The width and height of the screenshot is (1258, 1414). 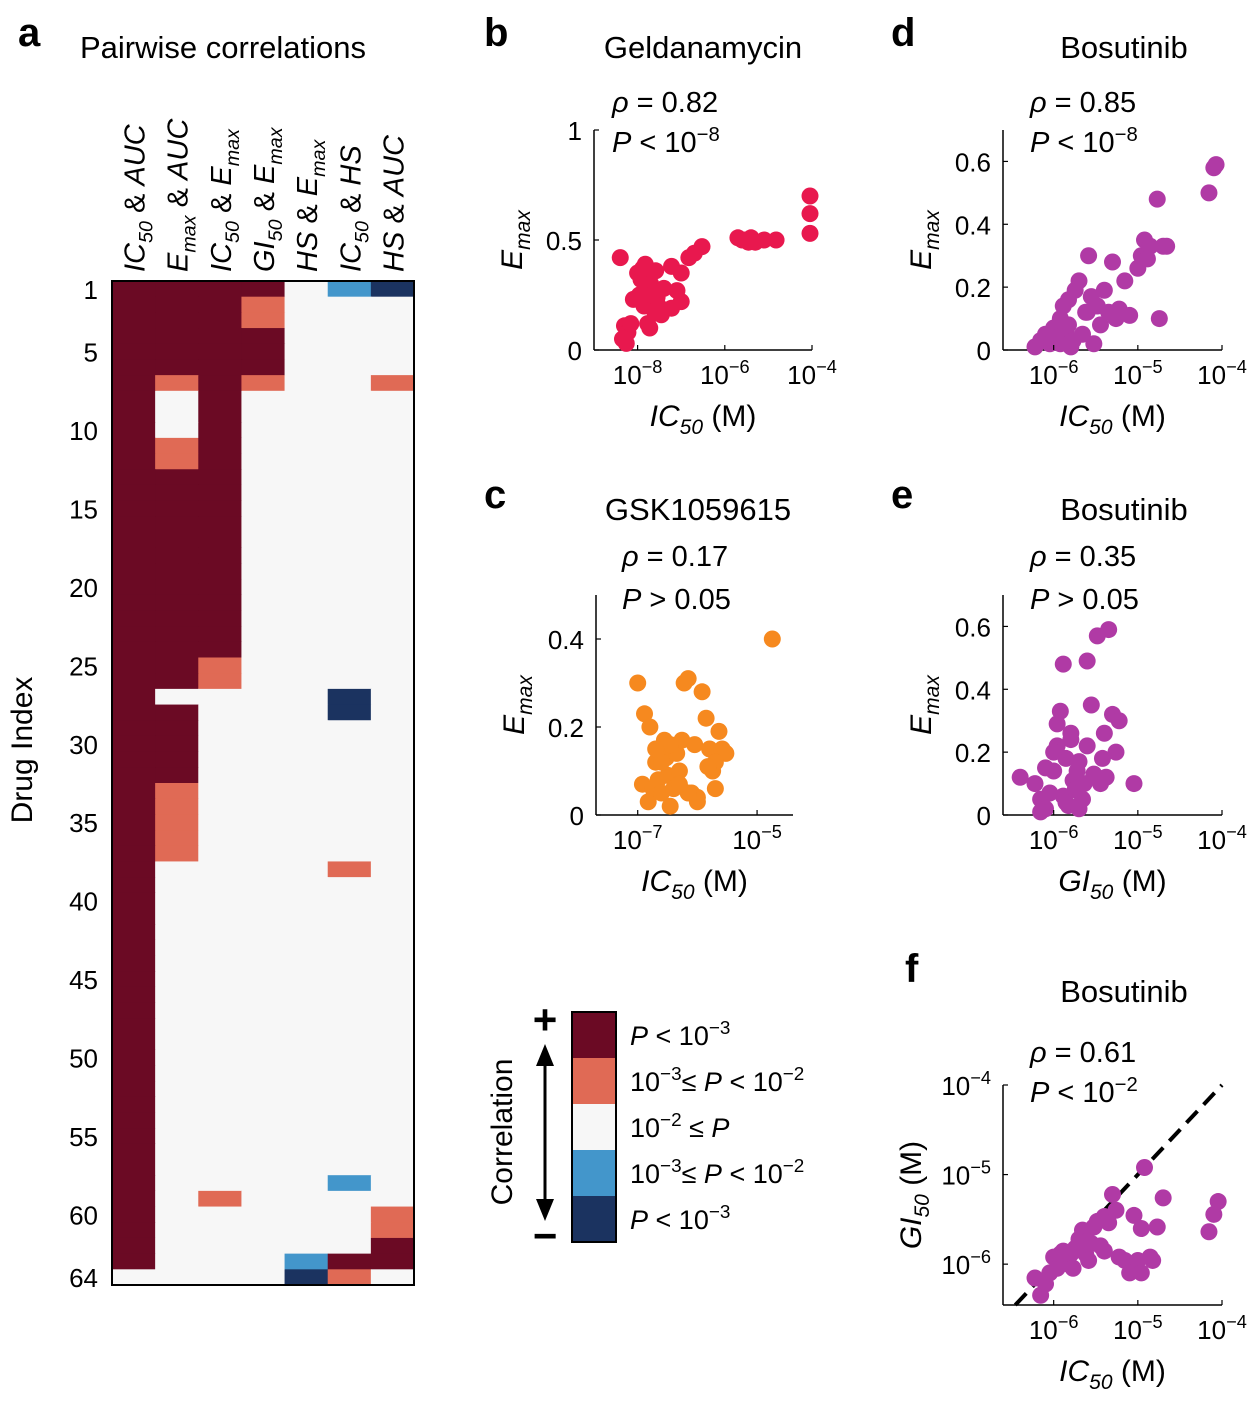 What do you see at coordinates (664, 103) in the screenshot?
I see `rho-statistic: ρ = 0.82` at bounding box center [664, 103].